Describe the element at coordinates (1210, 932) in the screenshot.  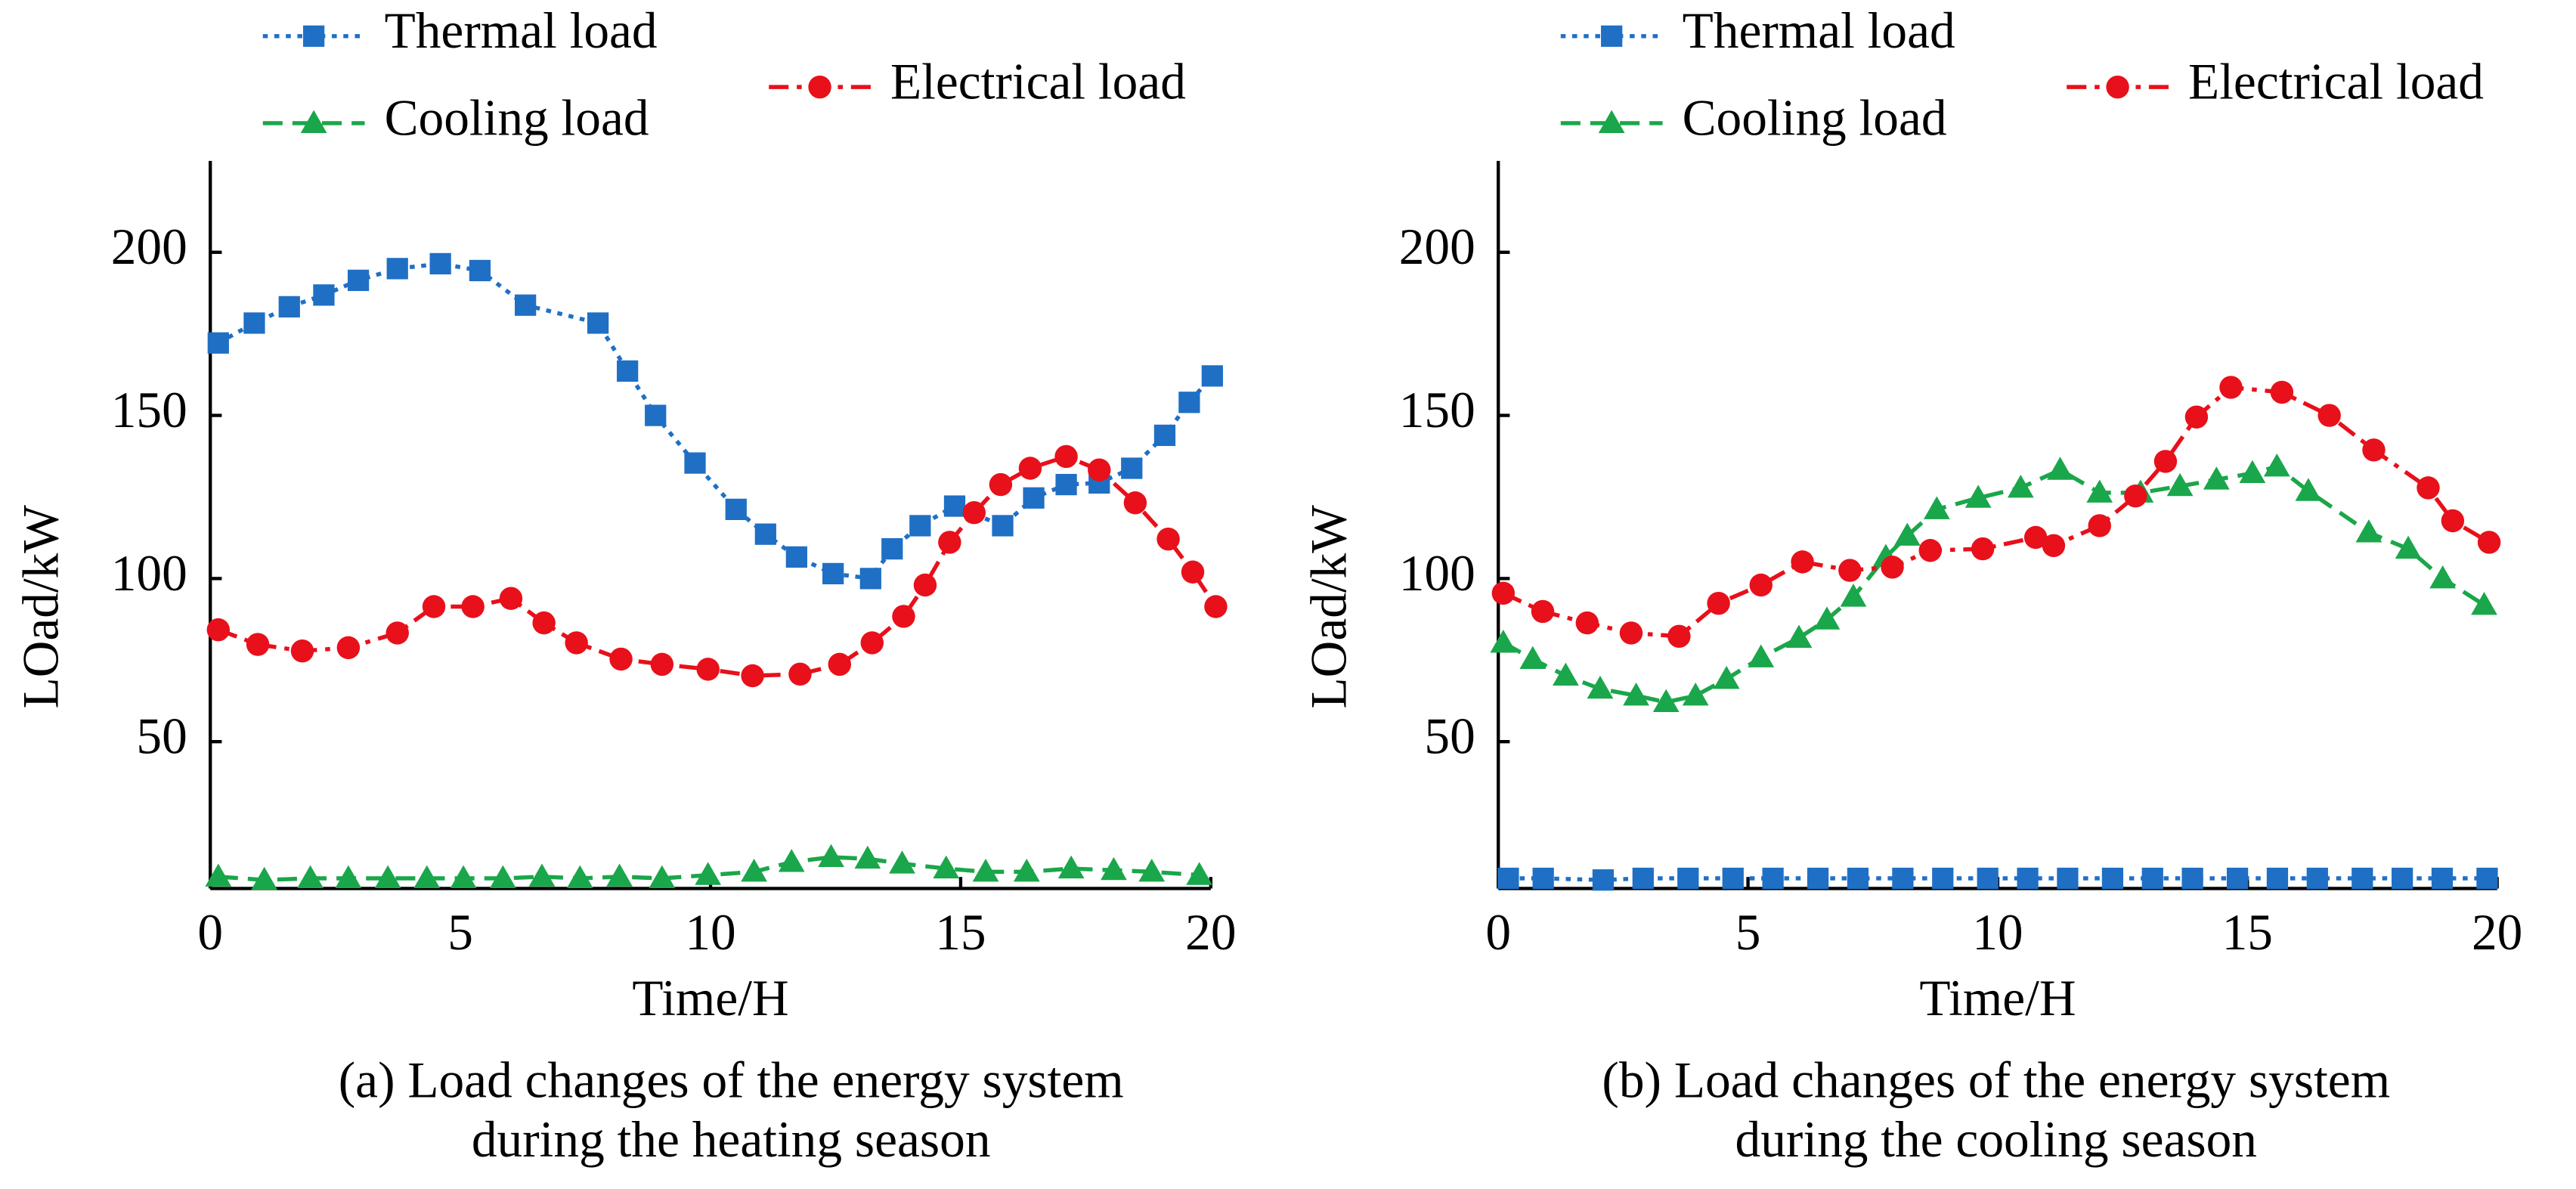
I see `x-tick-label: 20` at that location.